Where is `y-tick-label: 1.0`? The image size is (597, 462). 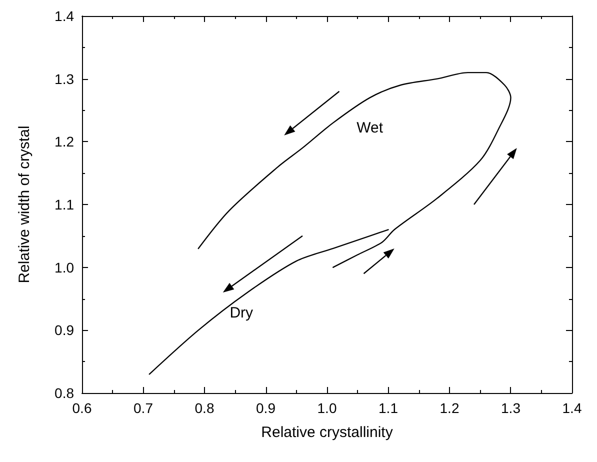 y-tick-label: 1.0 is located at coordinates (64, 267).